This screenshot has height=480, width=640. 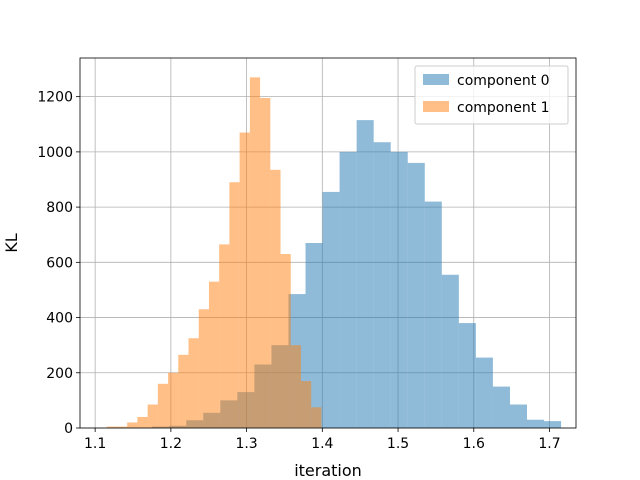 What do you see at coordinates (55, 98) in the screenshot?
I see `y-tick-label: 1200` at bounding box center [55, 98].